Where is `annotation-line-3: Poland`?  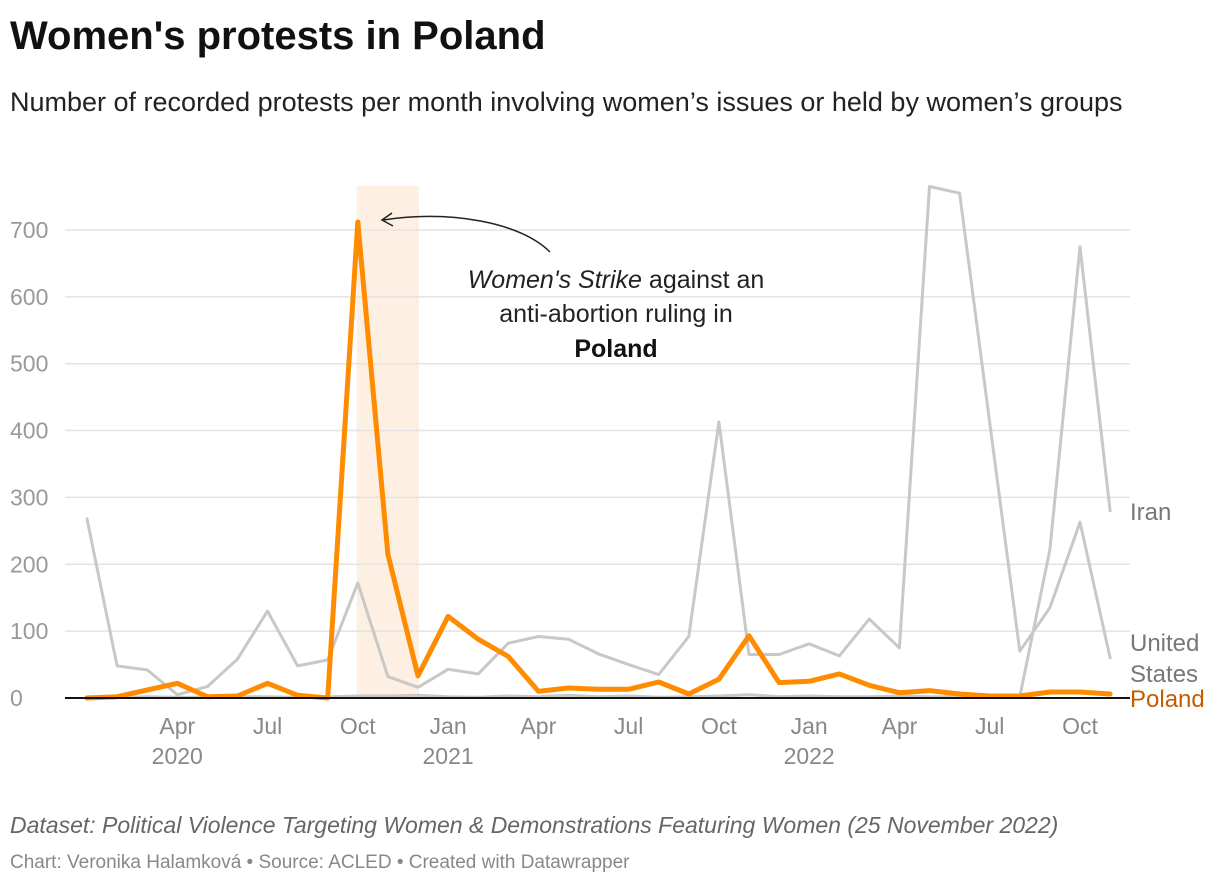 annotation-line-3: Poland is located at coordinates (615, 349).